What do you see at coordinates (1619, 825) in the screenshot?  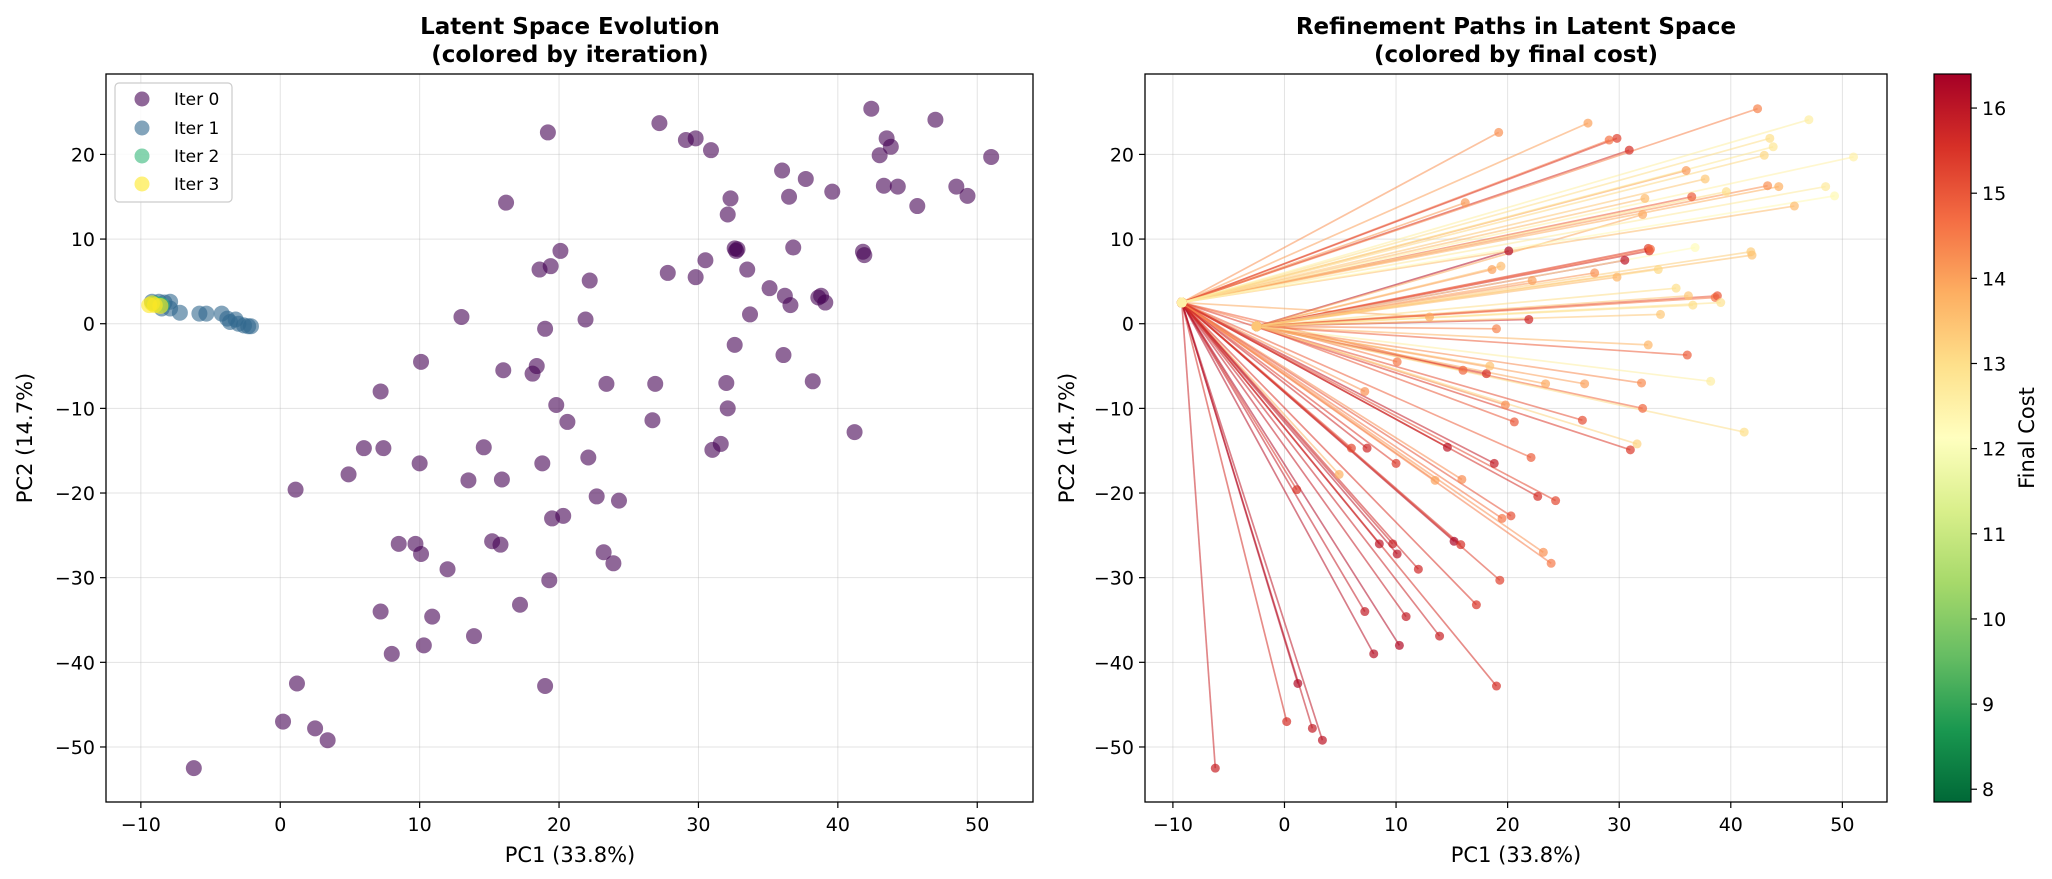 I see `x-tick-label: 30` at bounding box center [1619, 825].